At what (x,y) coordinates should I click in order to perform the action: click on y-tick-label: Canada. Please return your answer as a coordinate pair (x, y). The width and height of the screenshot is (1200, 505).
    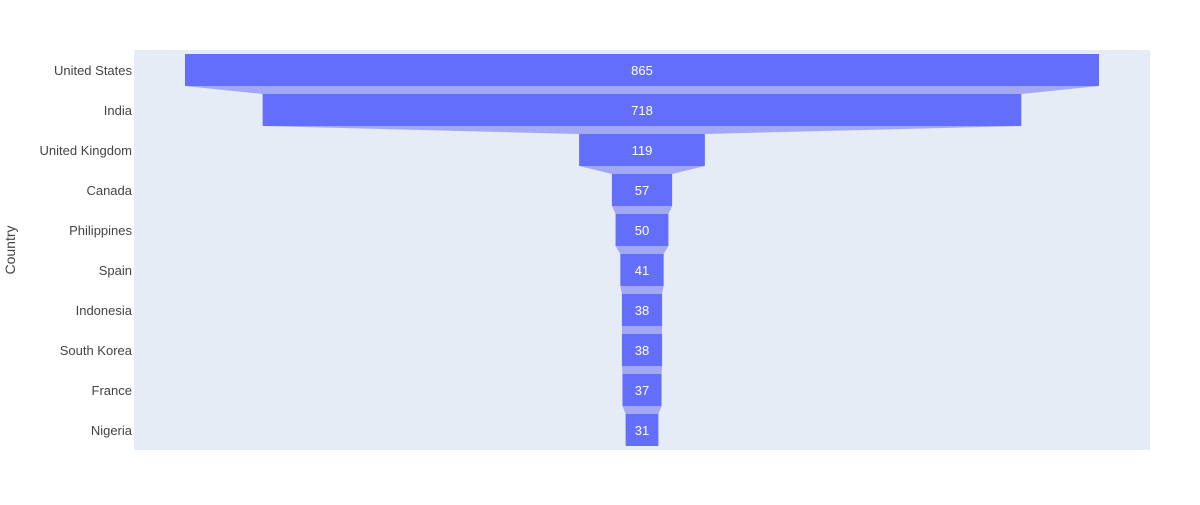
    Looking at the image, I should click on (109, 190).